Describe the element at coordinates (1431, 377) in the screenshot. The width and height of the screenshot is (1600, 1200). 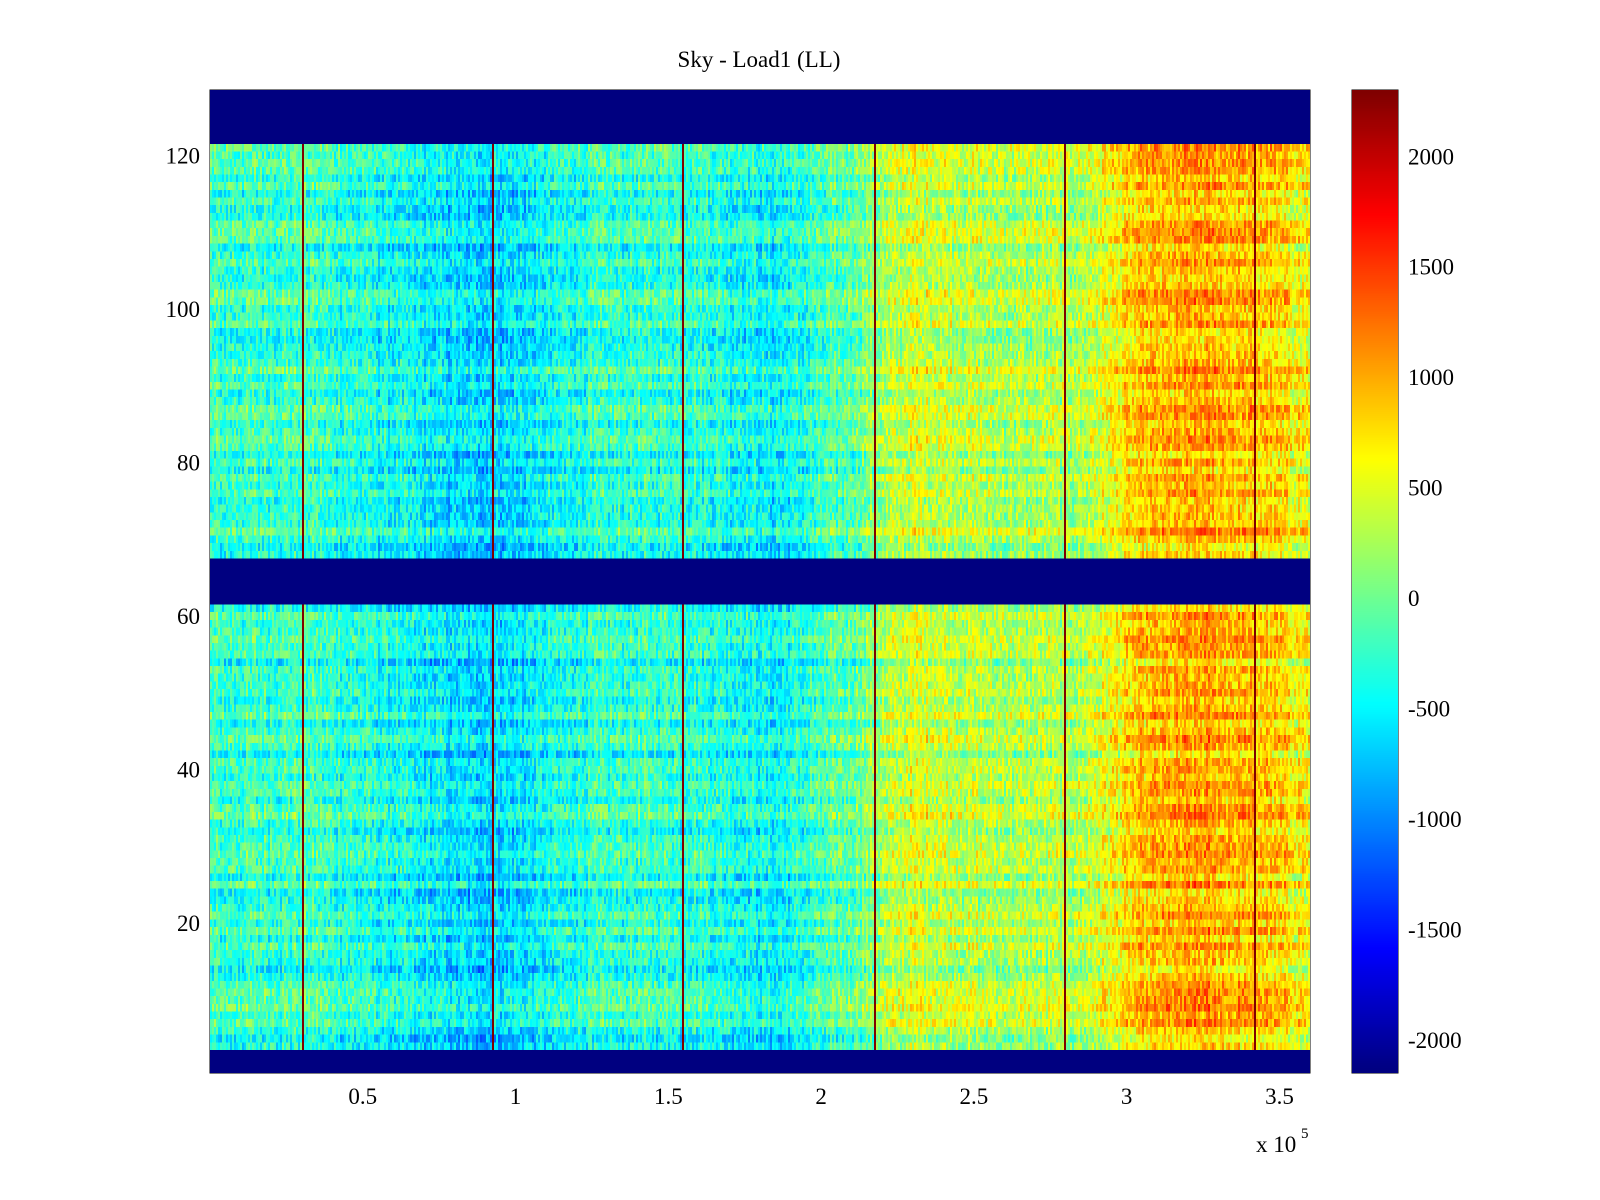
I see `colorbar-tick-label: 1000` at that location.